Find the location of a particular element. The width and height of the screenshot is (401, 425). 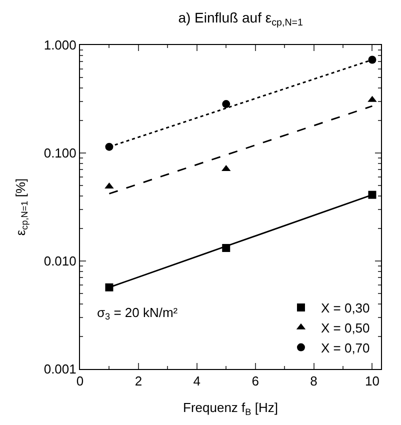

y-tick-label: 0.100 is located at coordinates (60, 153).